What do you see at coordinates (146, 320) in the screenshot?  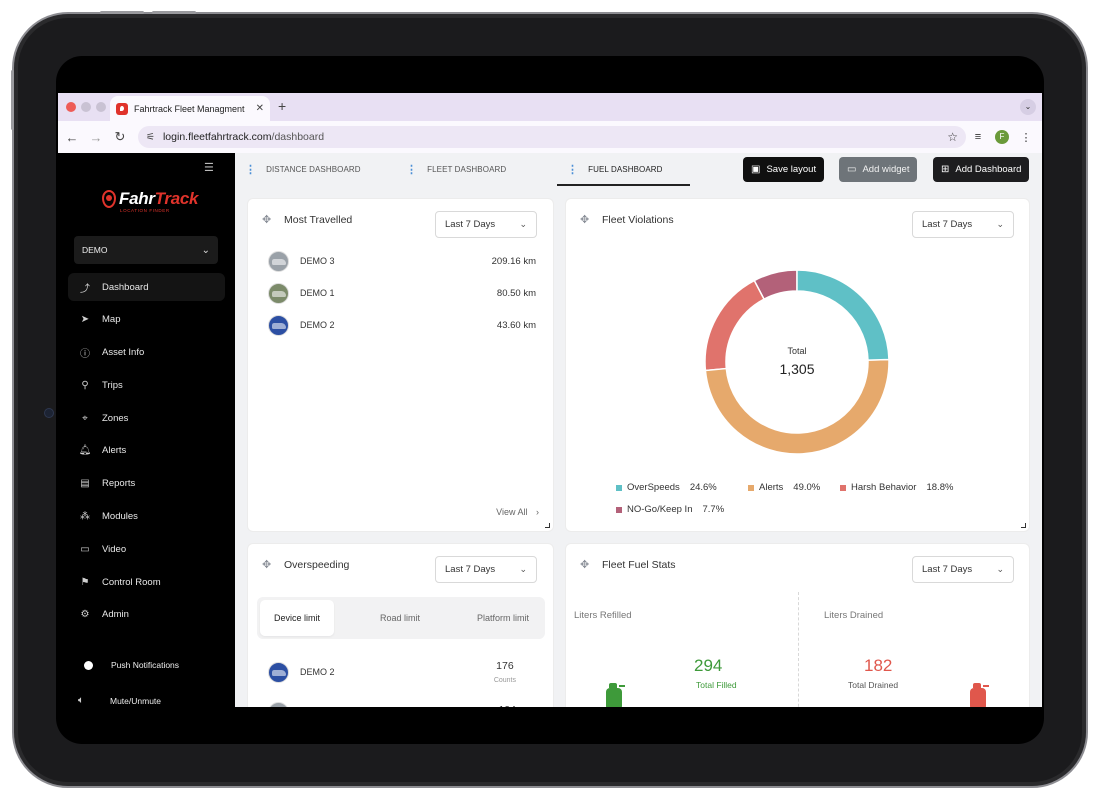 I see `sidebar-item-map: ➤ Map` at bounding box center [146, 320].